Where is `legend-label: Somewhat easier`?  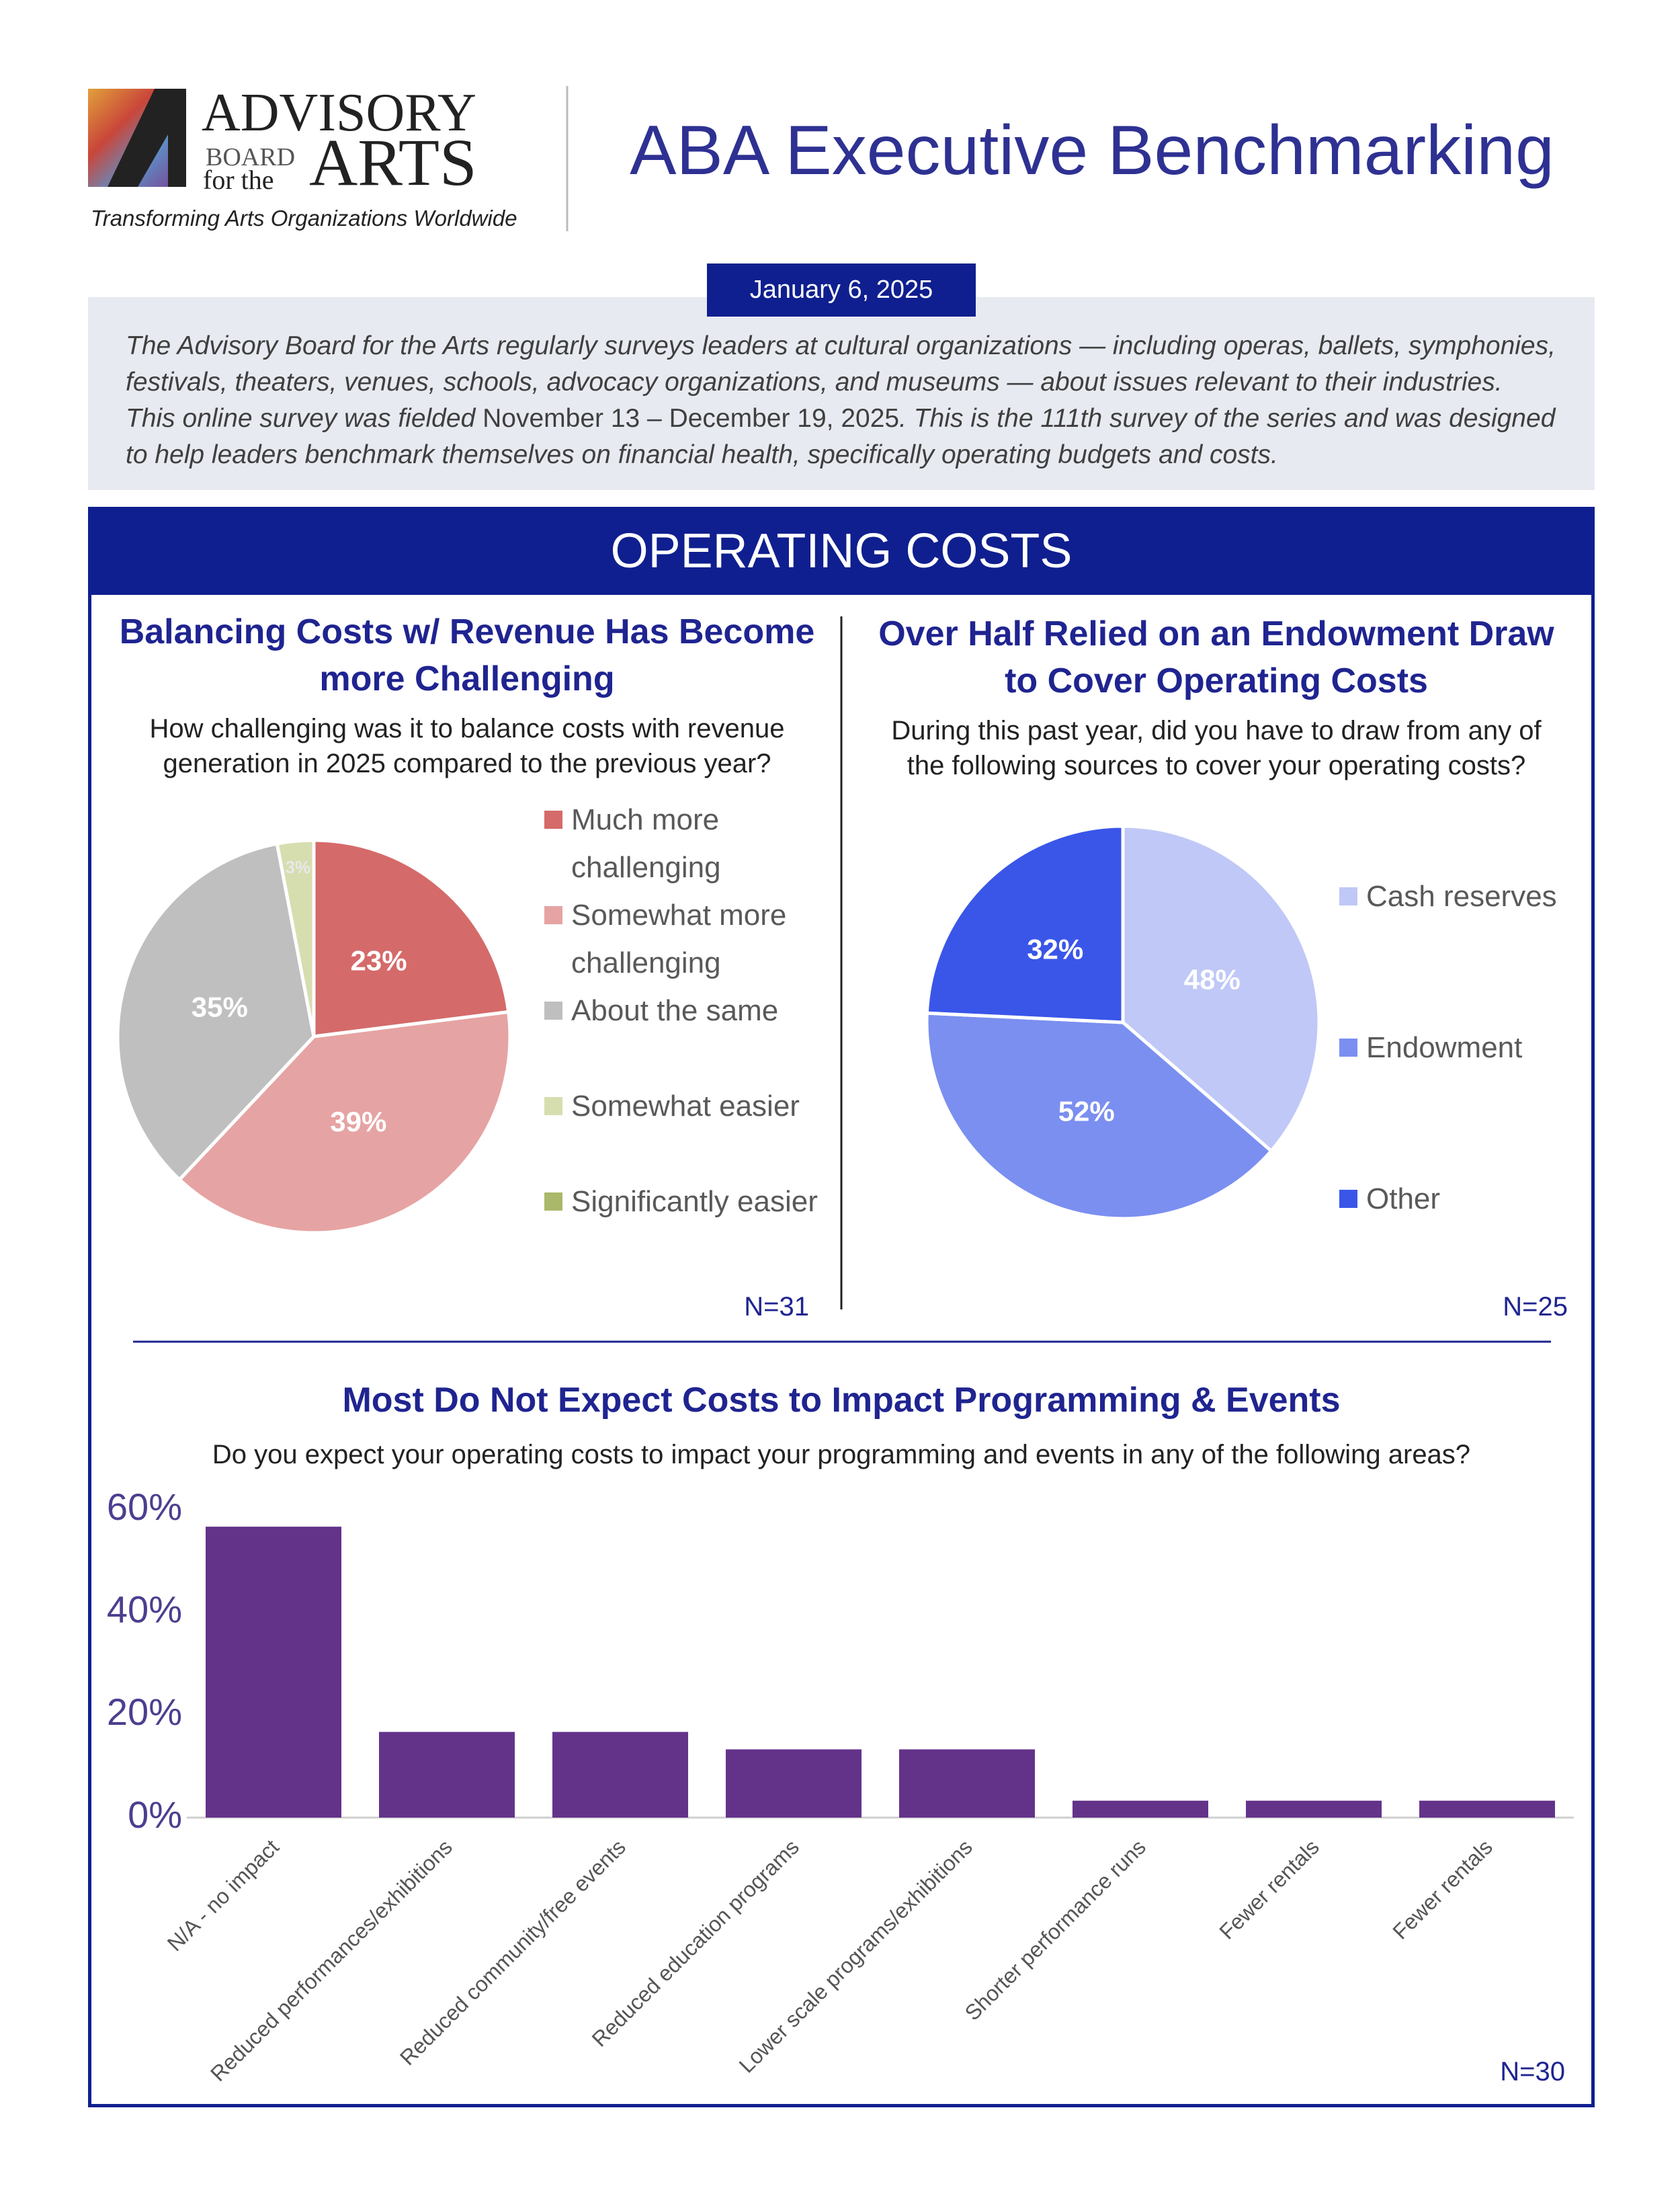
legend-label: Somewhat easier is located at coordinates (686, 1106).